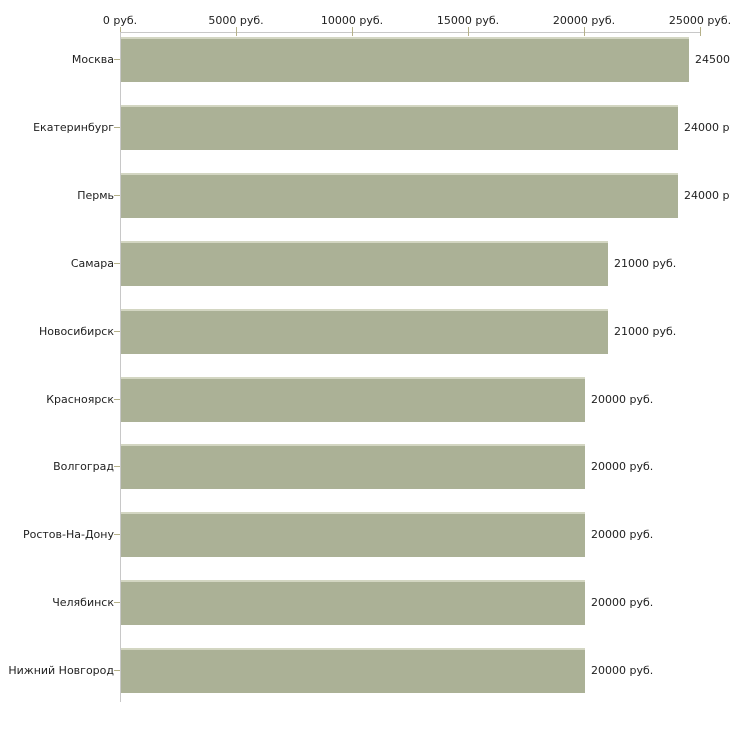  Describe the element at coordinates (468, 20) in the screenshot. I see `x-tick-label: 15000 руб.` at that location.